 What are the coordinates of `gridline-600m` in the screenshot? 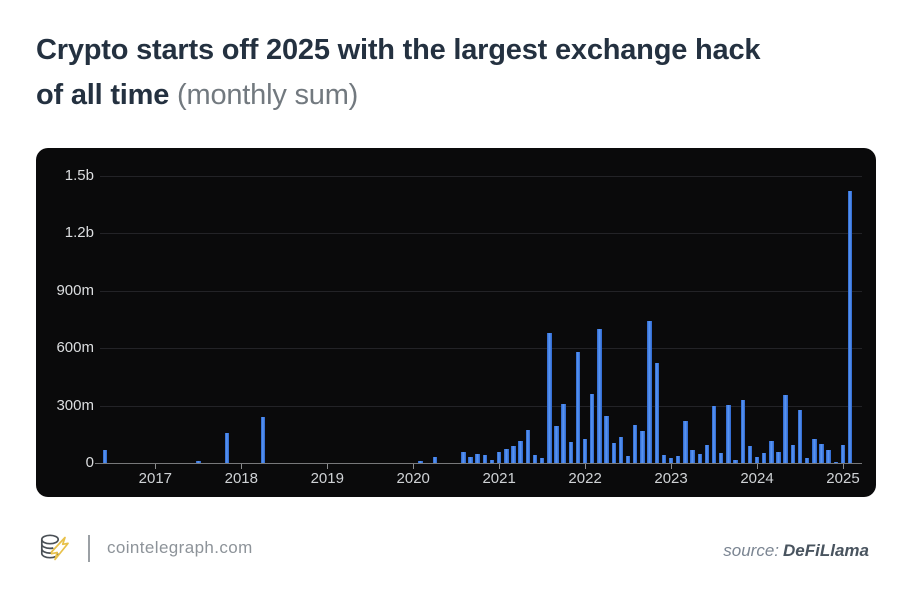 It's located at (481, 349).